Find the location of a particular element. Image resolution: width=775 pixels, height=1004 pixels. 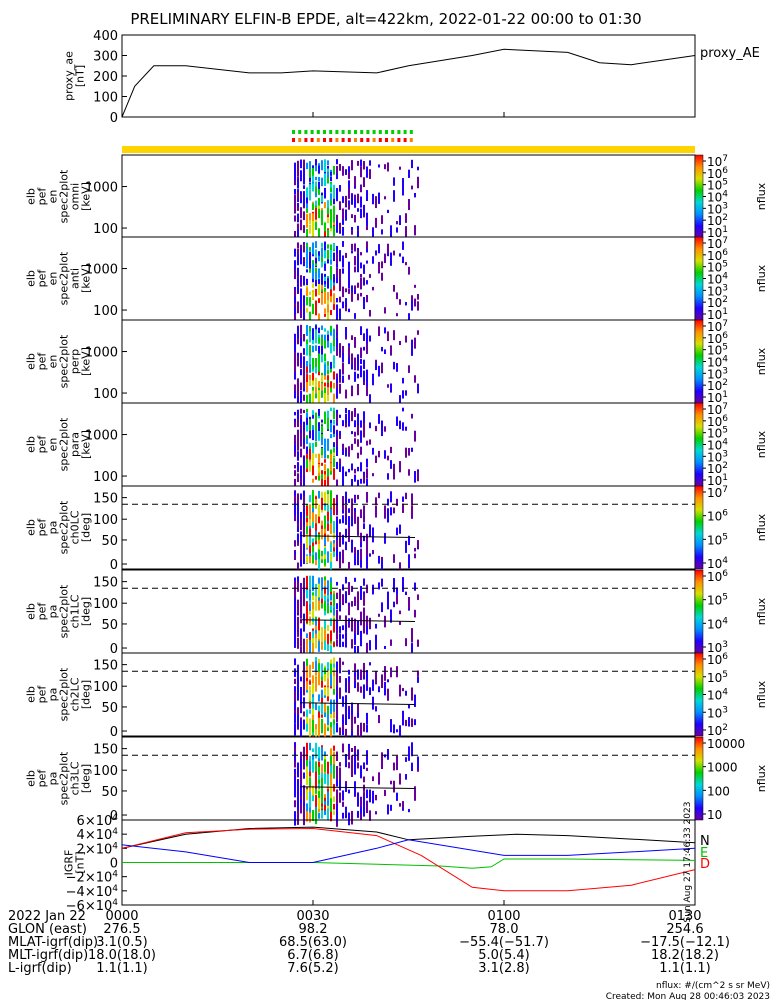

quality-flag-bar is located at coordinates (408, 141).